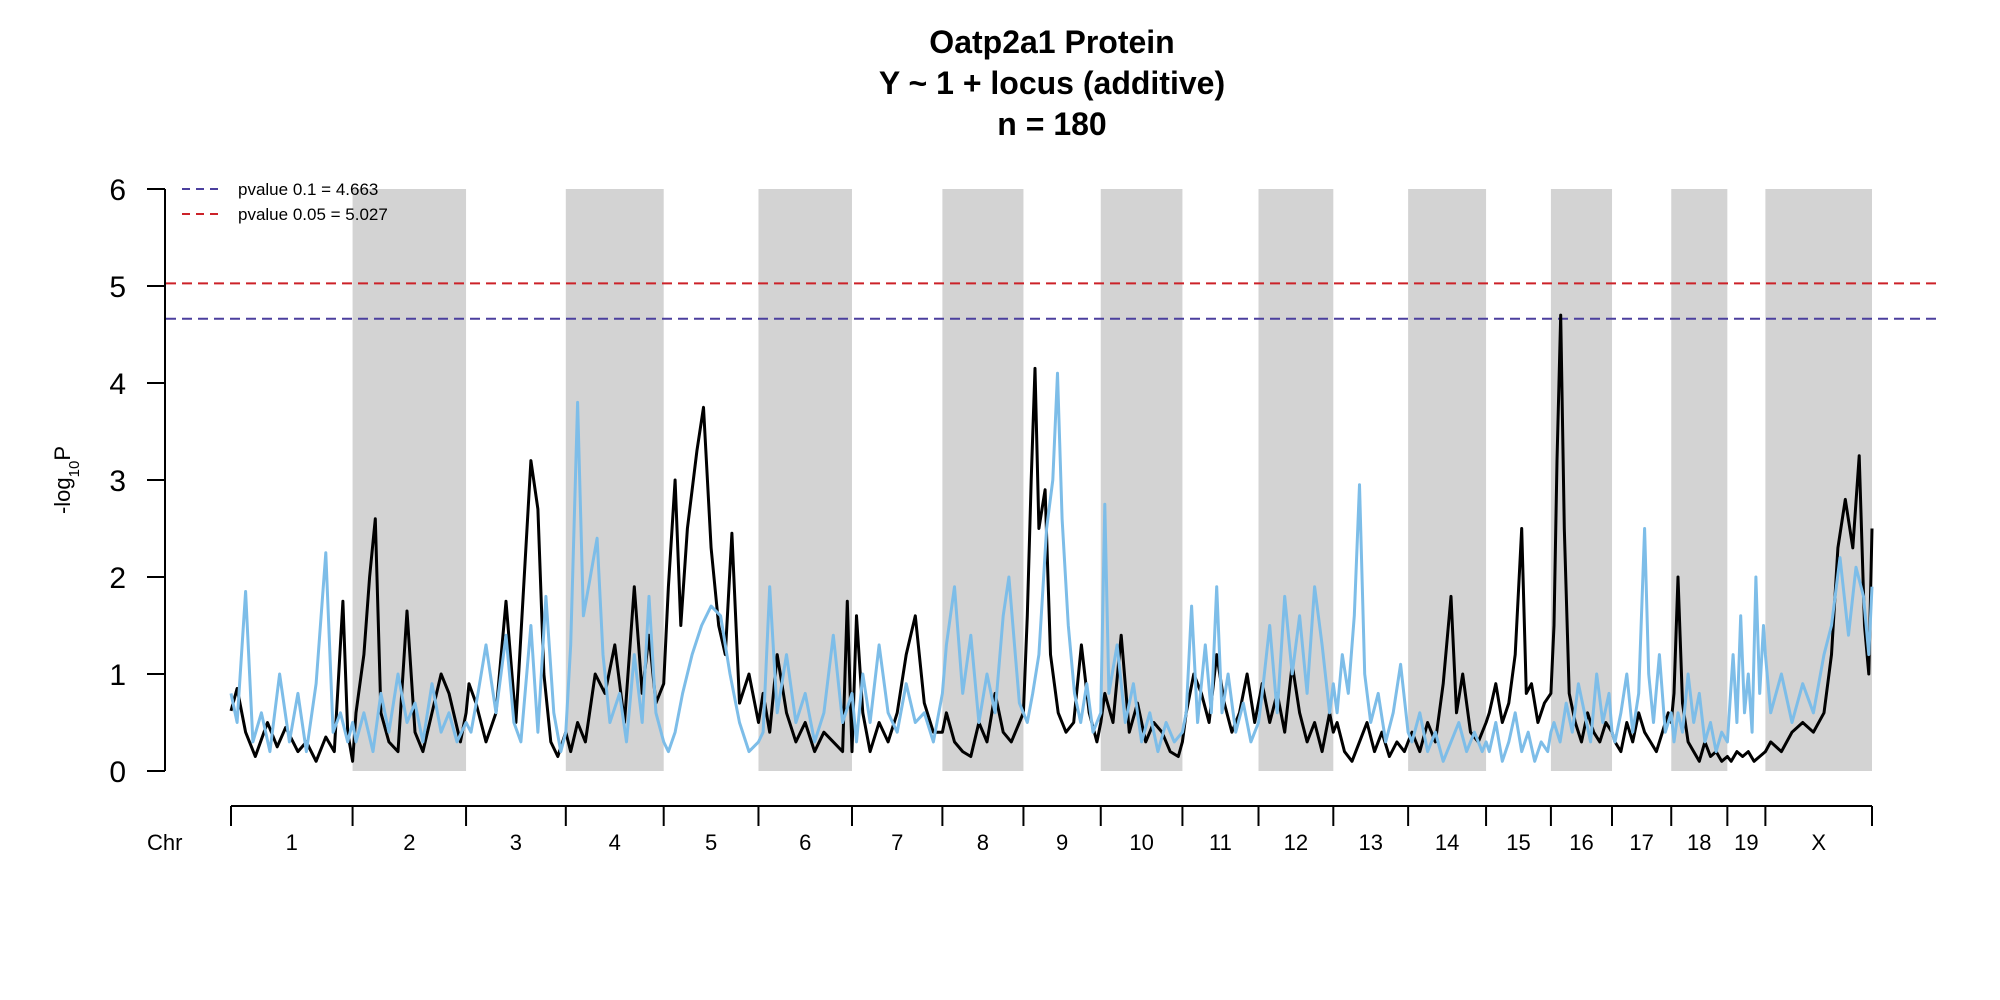 This screenshot has width=2000, height=1000. Describe the element at coordinates (1141, 842) in the screenshot. I see `chr-label-10: 10` at that location.